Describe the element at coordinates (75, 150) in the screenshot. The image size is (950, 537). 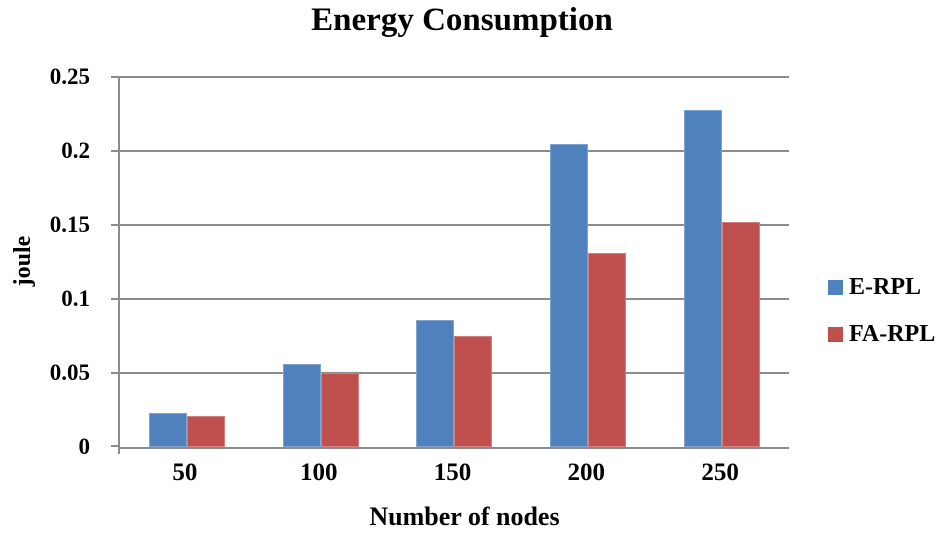
I see `y-tick-label: 0.2` at that location.